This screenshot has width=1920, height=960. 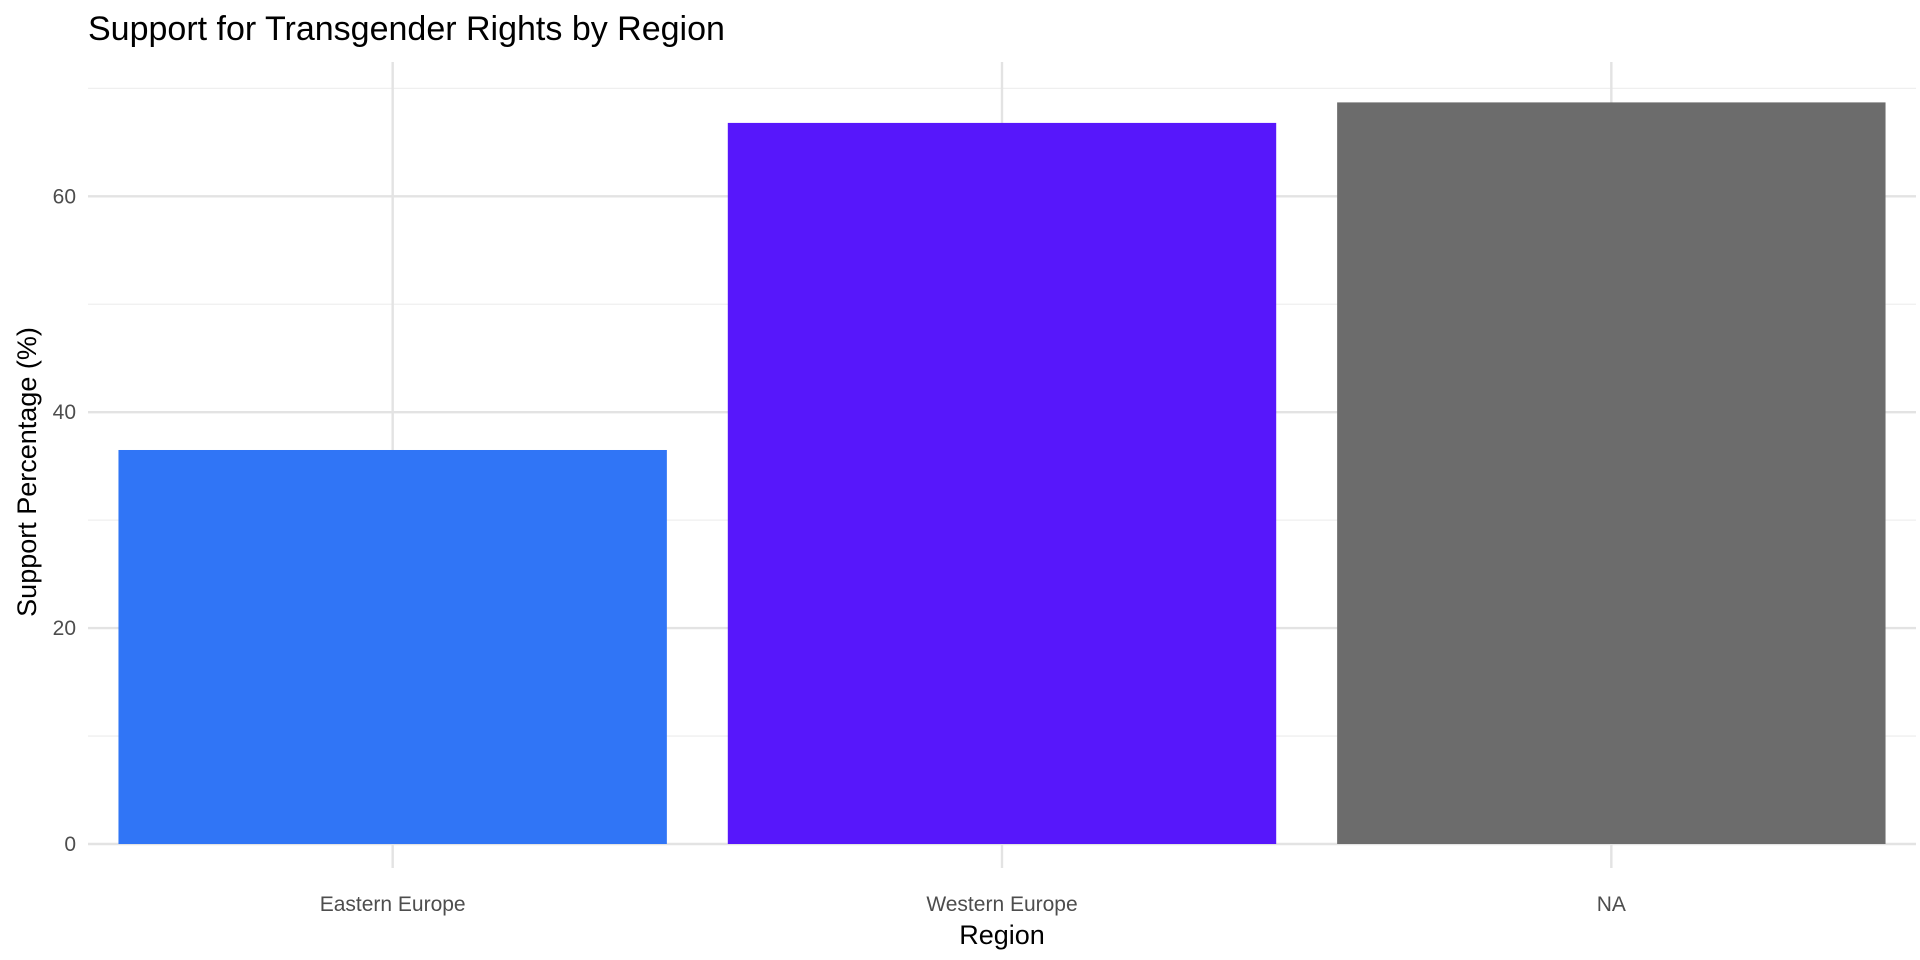 I want to click on bar-eastern-europe, so click(x=392, y=646).